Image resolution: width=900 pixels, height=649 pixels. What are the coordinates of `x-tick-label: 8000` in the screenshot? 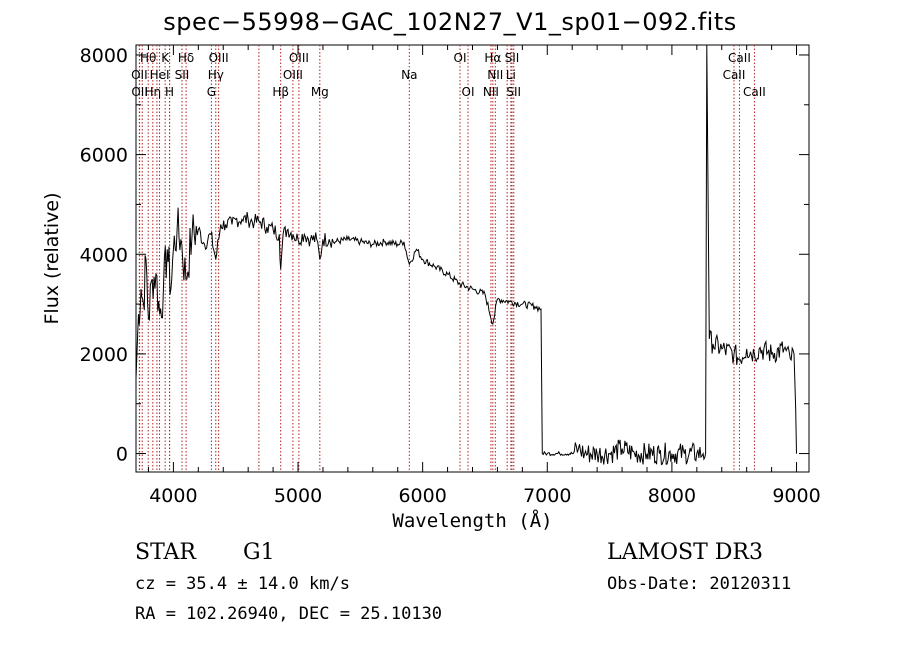 It's located at (672, 496).